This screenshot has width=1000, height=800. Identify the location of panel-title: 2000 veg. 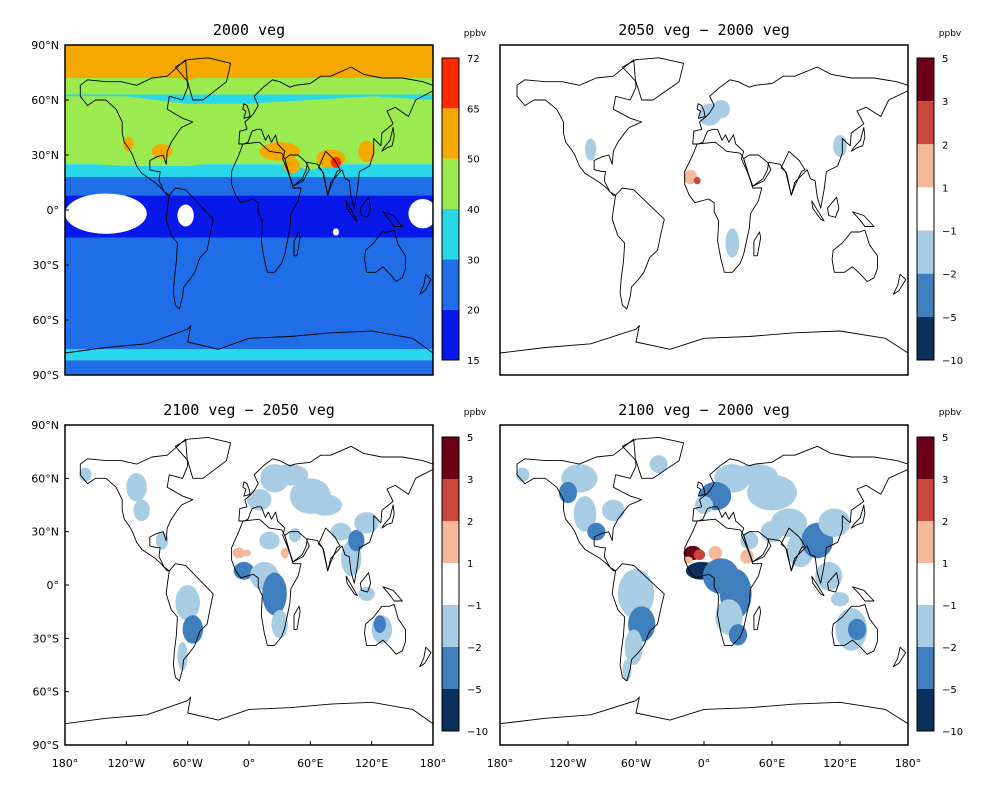
(249, 30).